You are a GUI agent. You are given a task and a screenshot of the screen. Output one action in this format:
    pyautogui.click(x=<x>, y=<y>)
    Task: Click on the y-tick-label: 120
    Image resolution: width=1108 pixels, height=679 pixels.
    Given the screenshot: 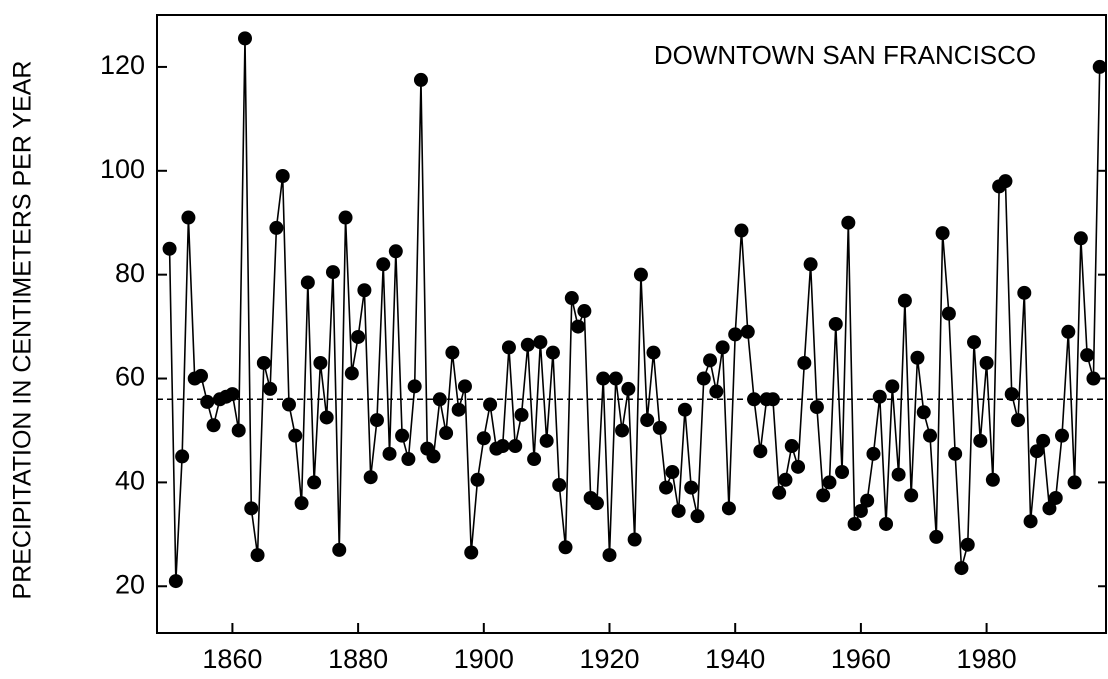 What is the action you would take?
    pyautogui.click(x=122, y=65)
    